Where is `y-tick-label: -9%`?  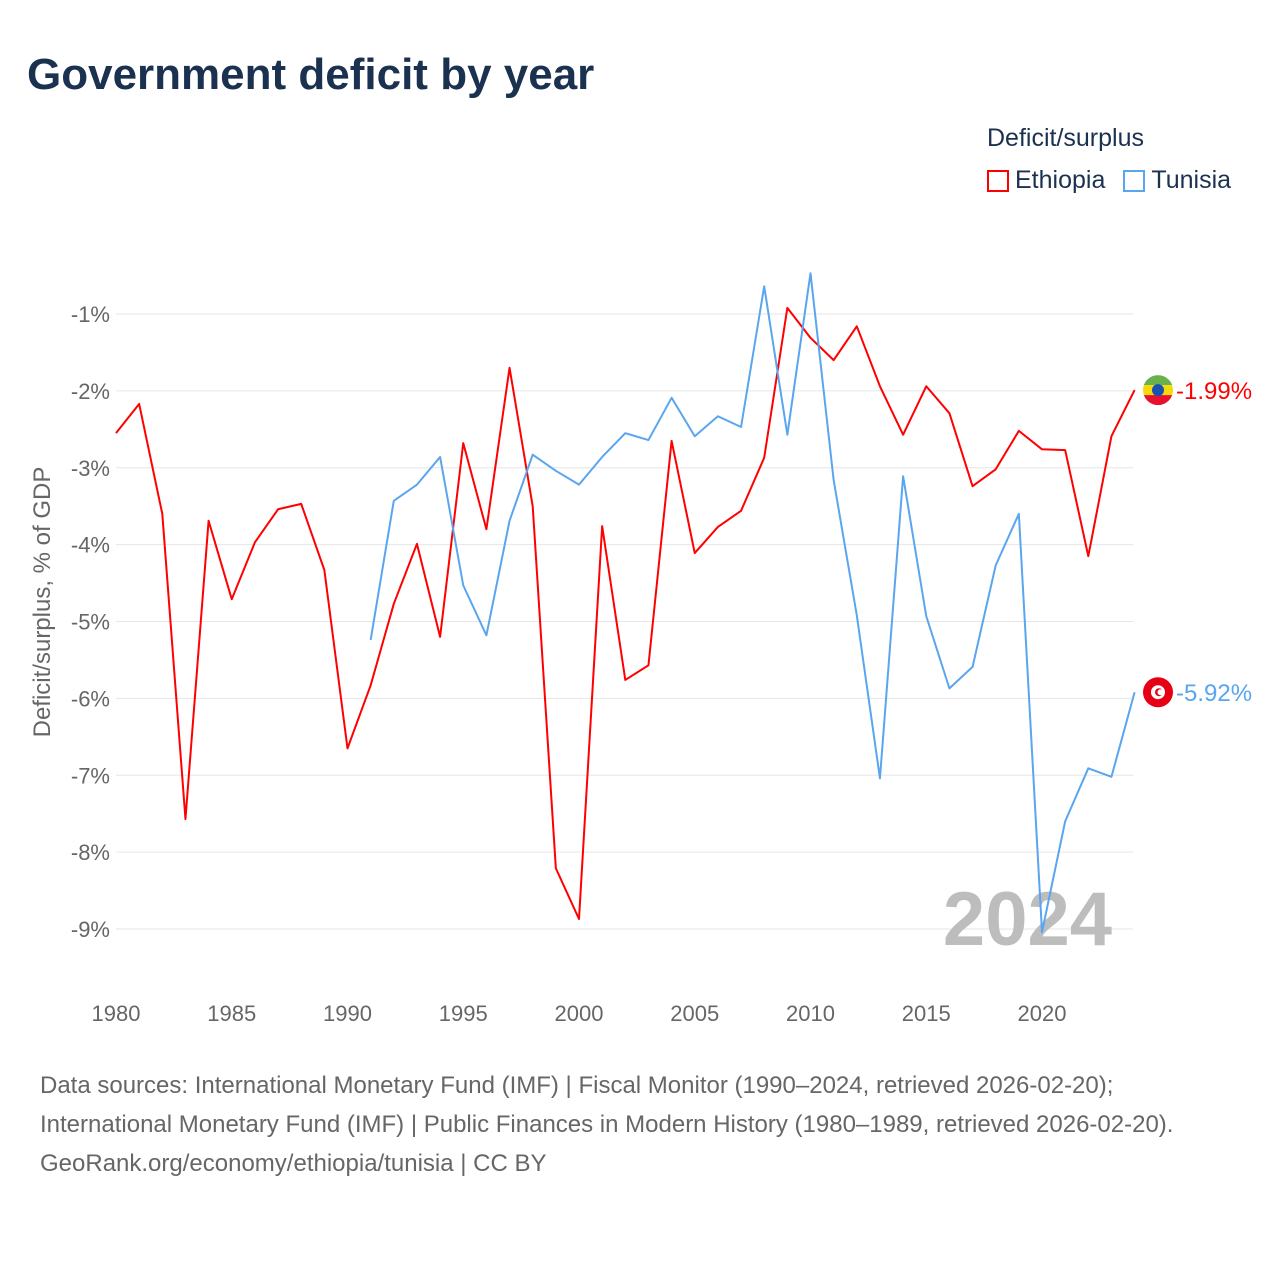
y-tick-label: -9% is located at coordinates (90, 929).